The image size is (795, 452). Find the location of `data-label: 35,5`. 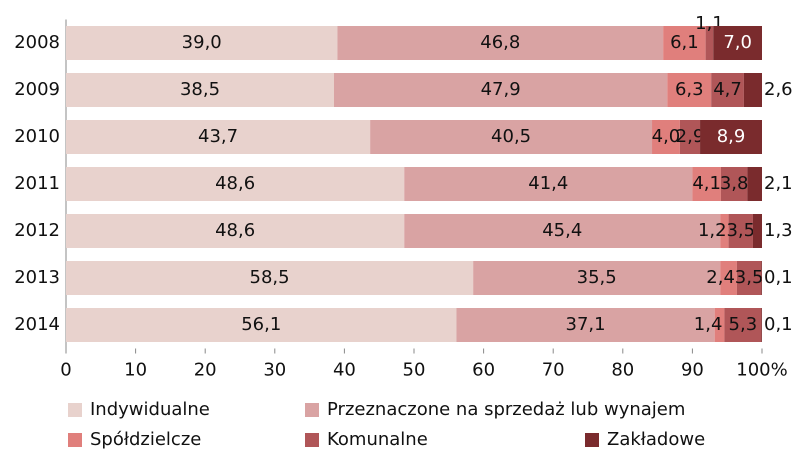

data-label: 35,5 is located at coordinates (597, 277).